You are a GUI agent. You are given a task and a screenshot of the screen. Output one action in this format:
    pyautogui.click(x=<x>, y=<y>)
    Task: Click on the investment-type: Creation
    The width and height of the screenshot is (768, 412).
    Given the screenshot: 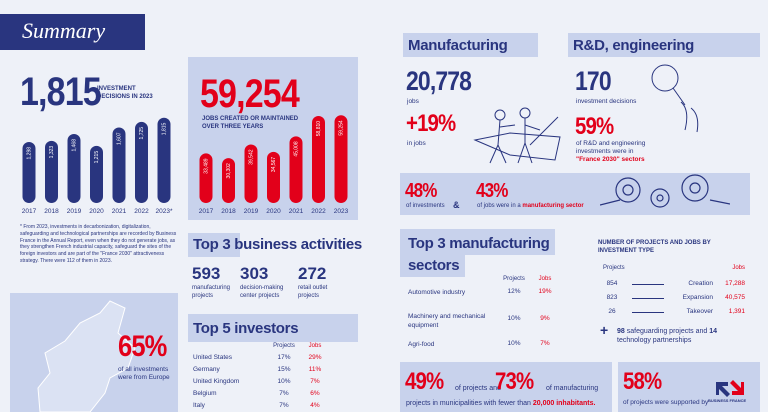 What is the action you would take?
    pyautogui.click(x=700, y=283)
    